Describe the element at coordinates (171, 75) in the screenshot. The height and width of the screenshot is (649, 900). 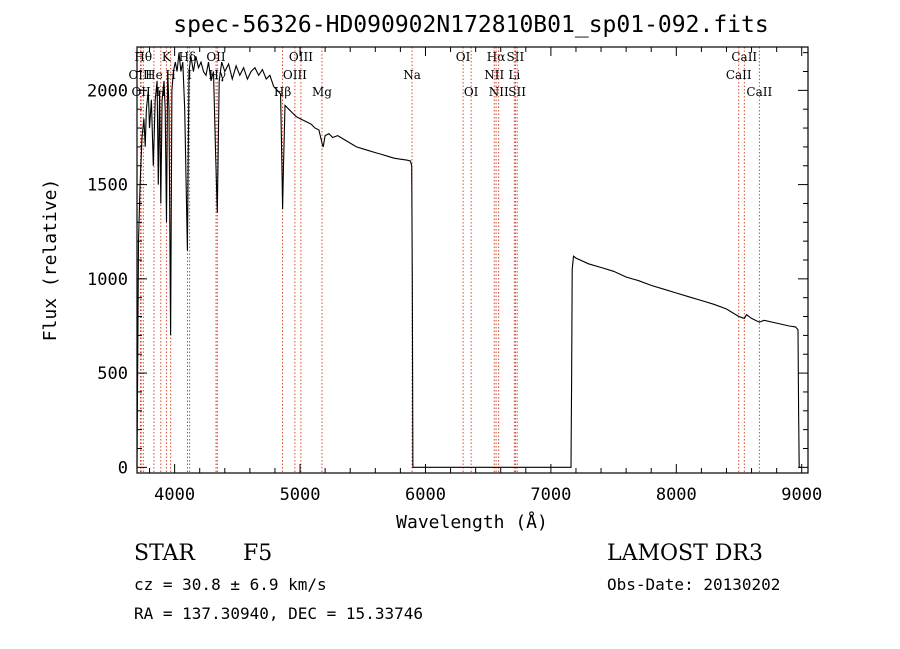
I see `line-label-6: H` at that location.